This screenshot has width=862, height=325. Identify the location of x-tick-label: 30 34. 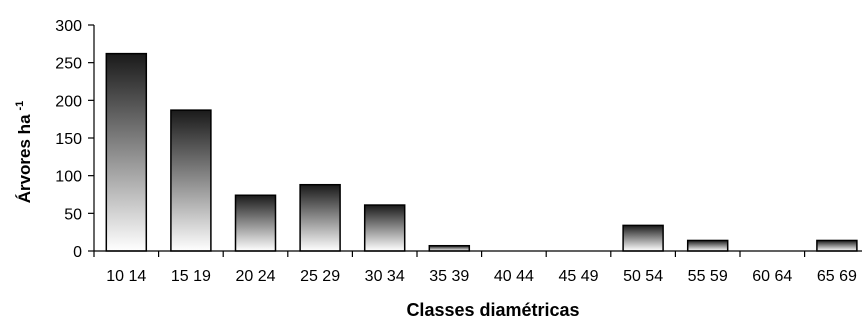
(385, 276).